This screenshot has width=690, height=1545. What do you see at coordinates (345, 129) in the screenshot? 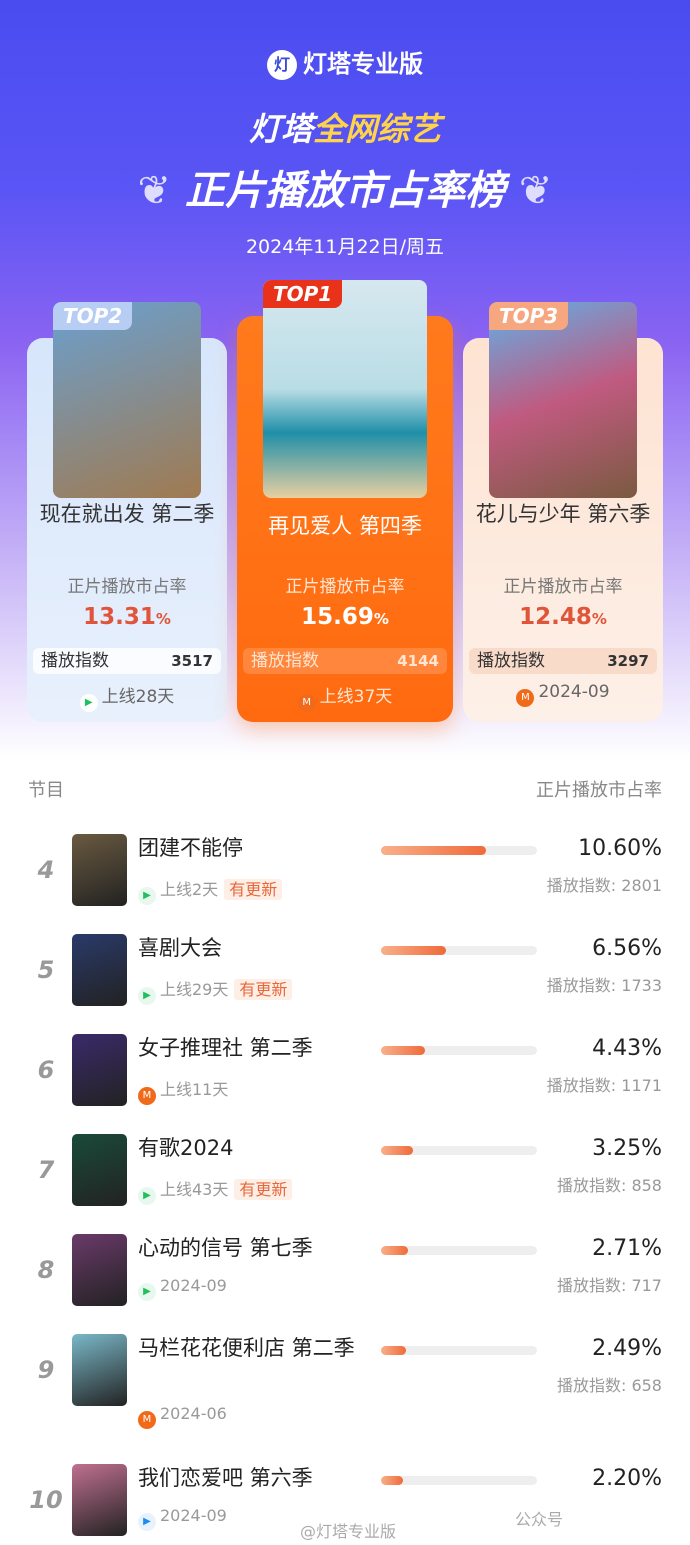
I see `title-line1: 灯塔全网综艺` at bounding box center [345, 129].